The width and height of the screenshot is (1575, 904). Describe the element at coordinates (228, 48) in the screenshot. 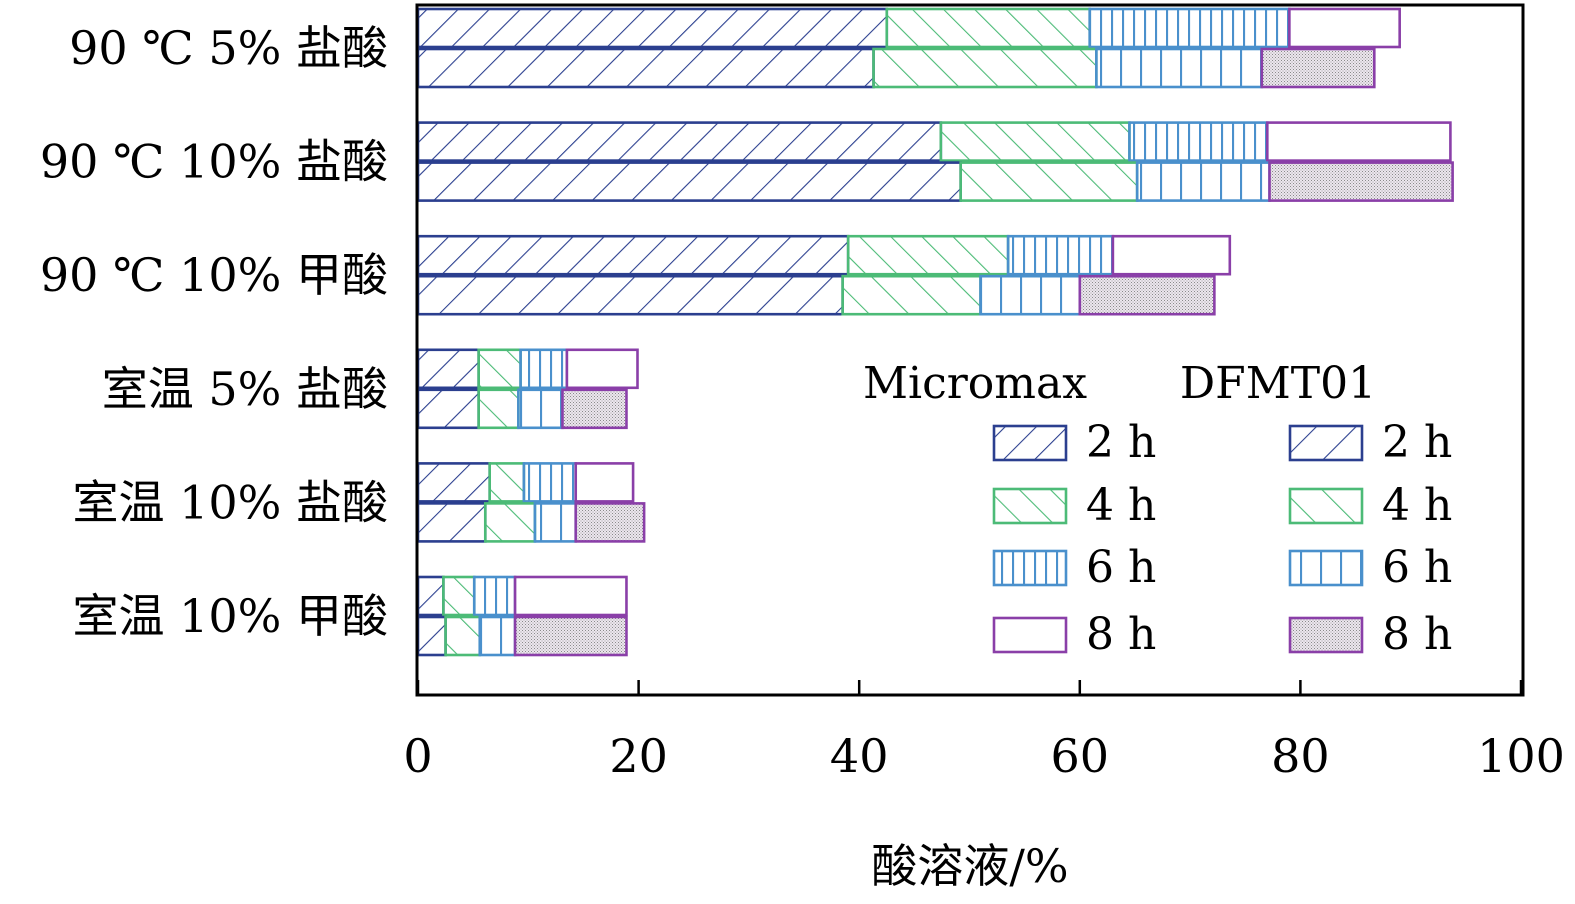

I see `y-category-label: 90 ℃ 5% 盐酸` at that location.